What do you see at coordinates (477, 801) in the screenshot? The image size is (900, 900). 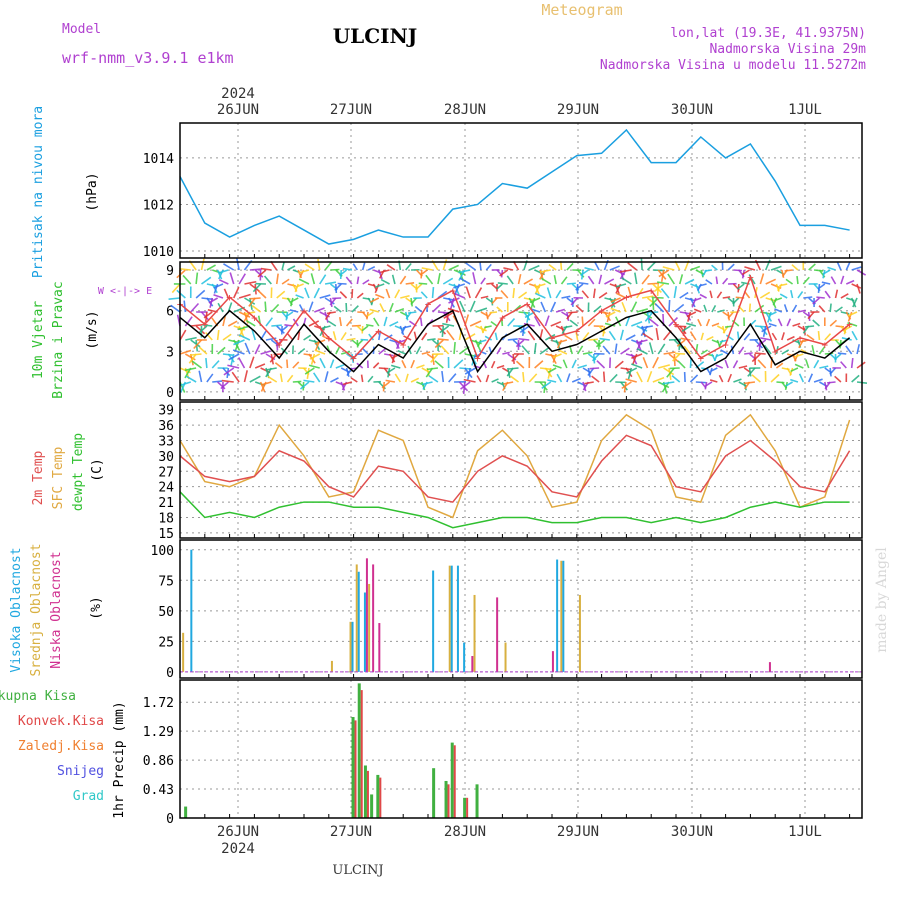 I see `precip-total-bar` at bounding box center [477, 801].